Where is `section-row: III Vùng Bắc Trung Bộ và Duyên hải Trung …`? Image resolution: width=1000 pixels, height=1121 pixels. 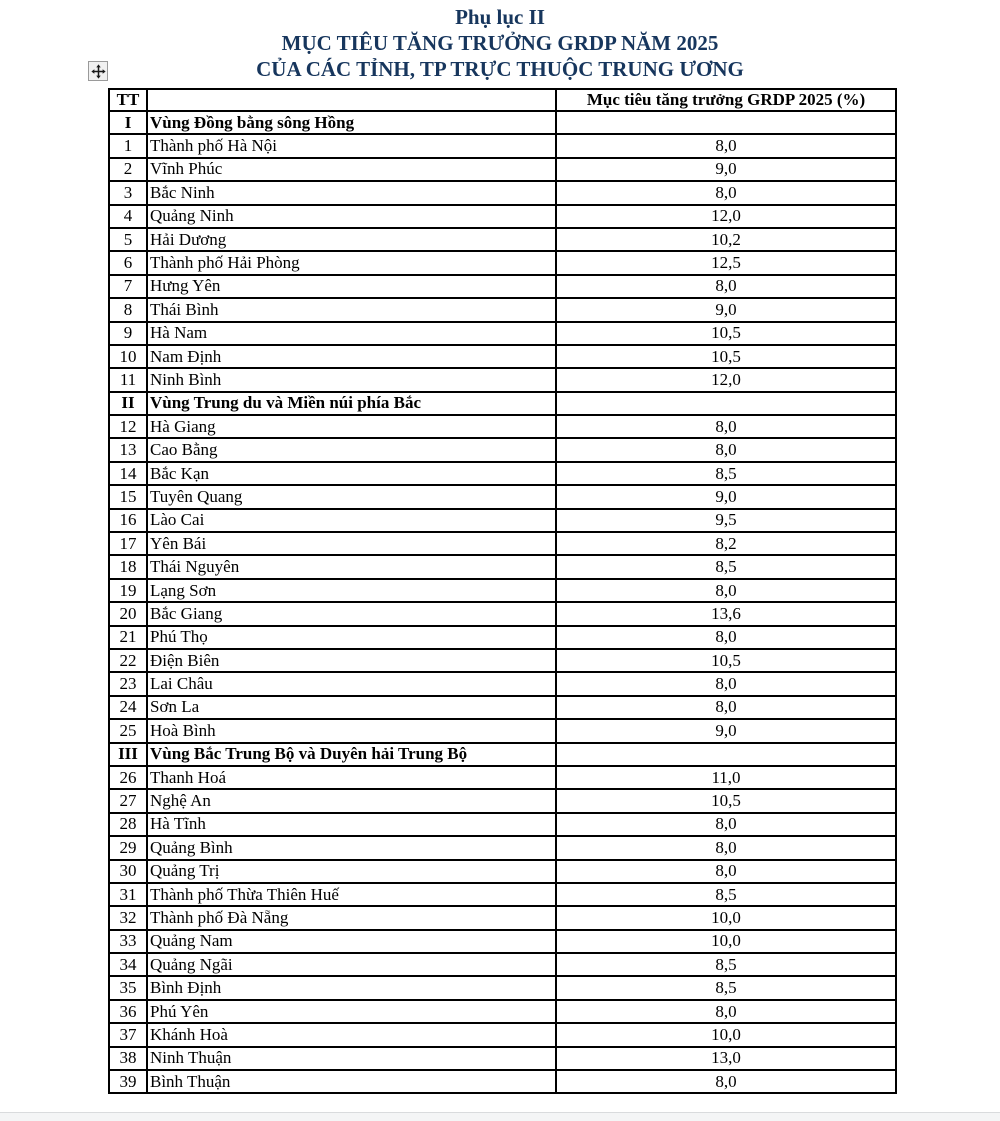
section-row: III Vùng Bắc Trung Bộ và Duyên hải Trung … is located at coordinates (502, 754).